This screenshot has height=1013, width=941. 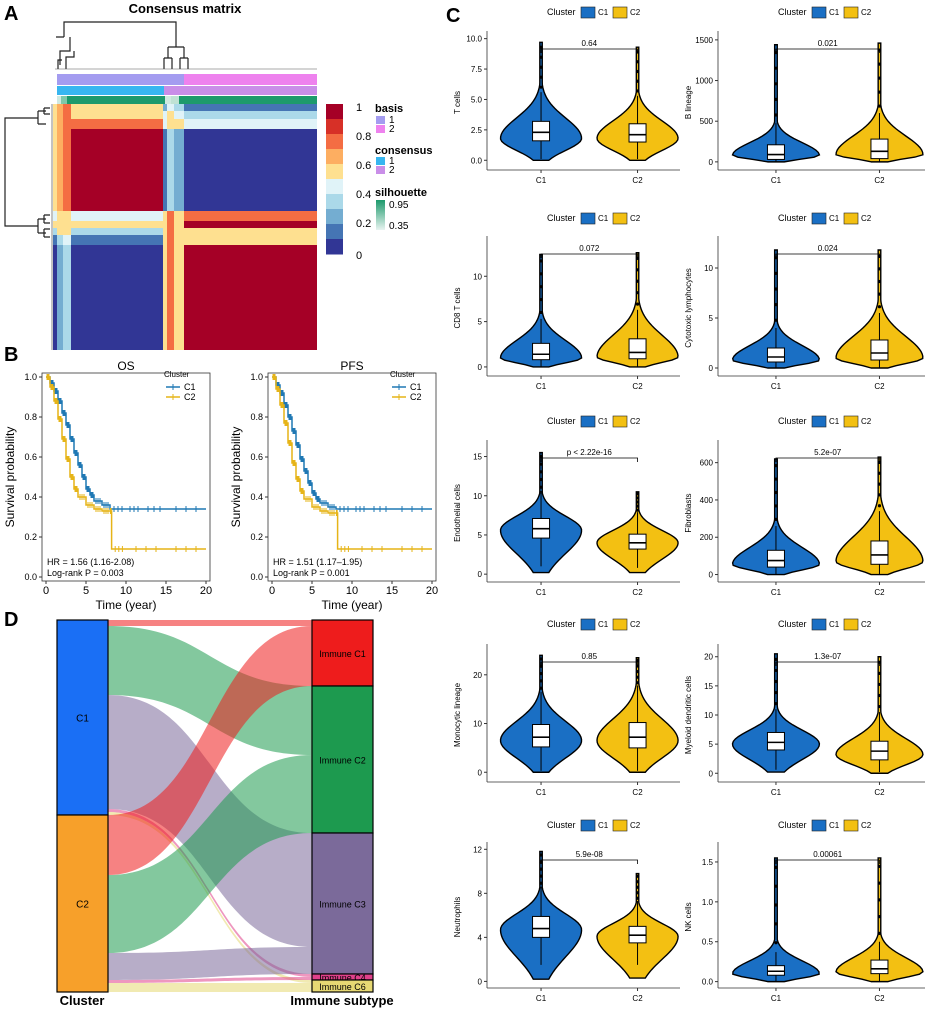 What do you see at coordinates (30, 577) in the screenshot?
I see `km-ytick-label: 0.0` at bounding box center [30, 577].